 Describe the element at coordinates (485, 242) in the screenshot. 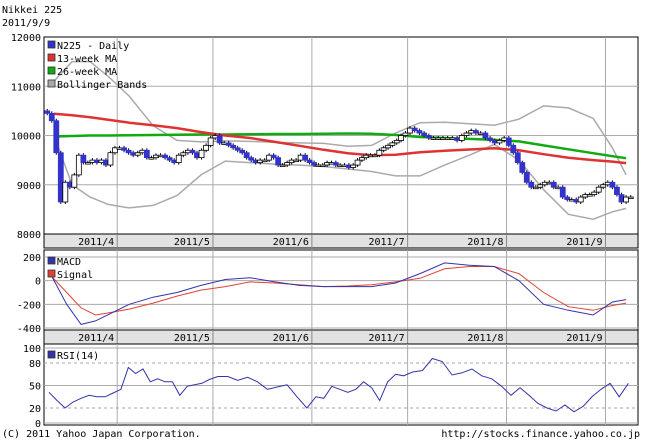

I see `x-tick-label: 2011/8` at that location.